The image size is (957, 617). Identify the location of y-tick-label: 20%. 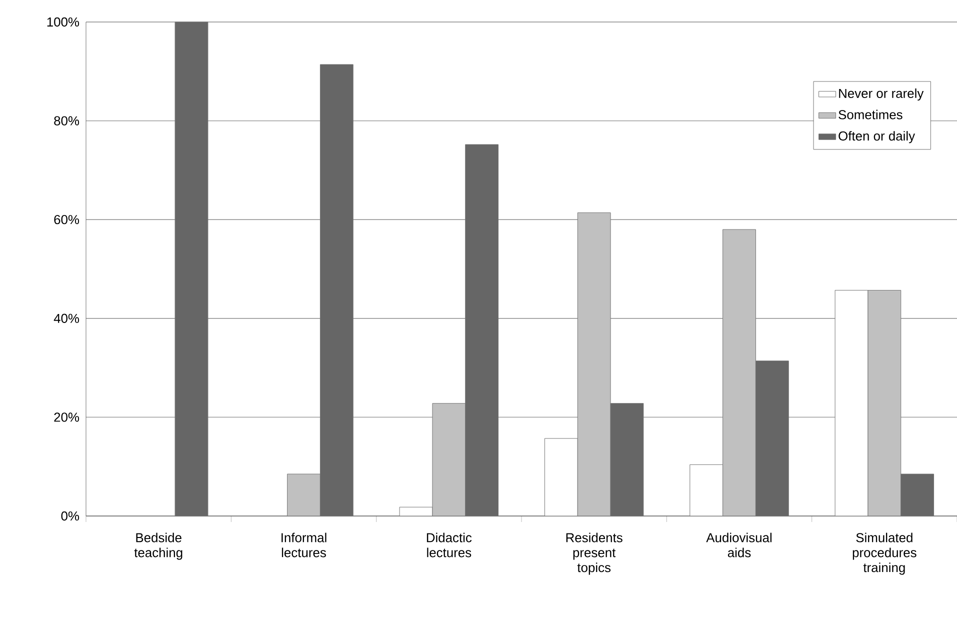
(67, 417).